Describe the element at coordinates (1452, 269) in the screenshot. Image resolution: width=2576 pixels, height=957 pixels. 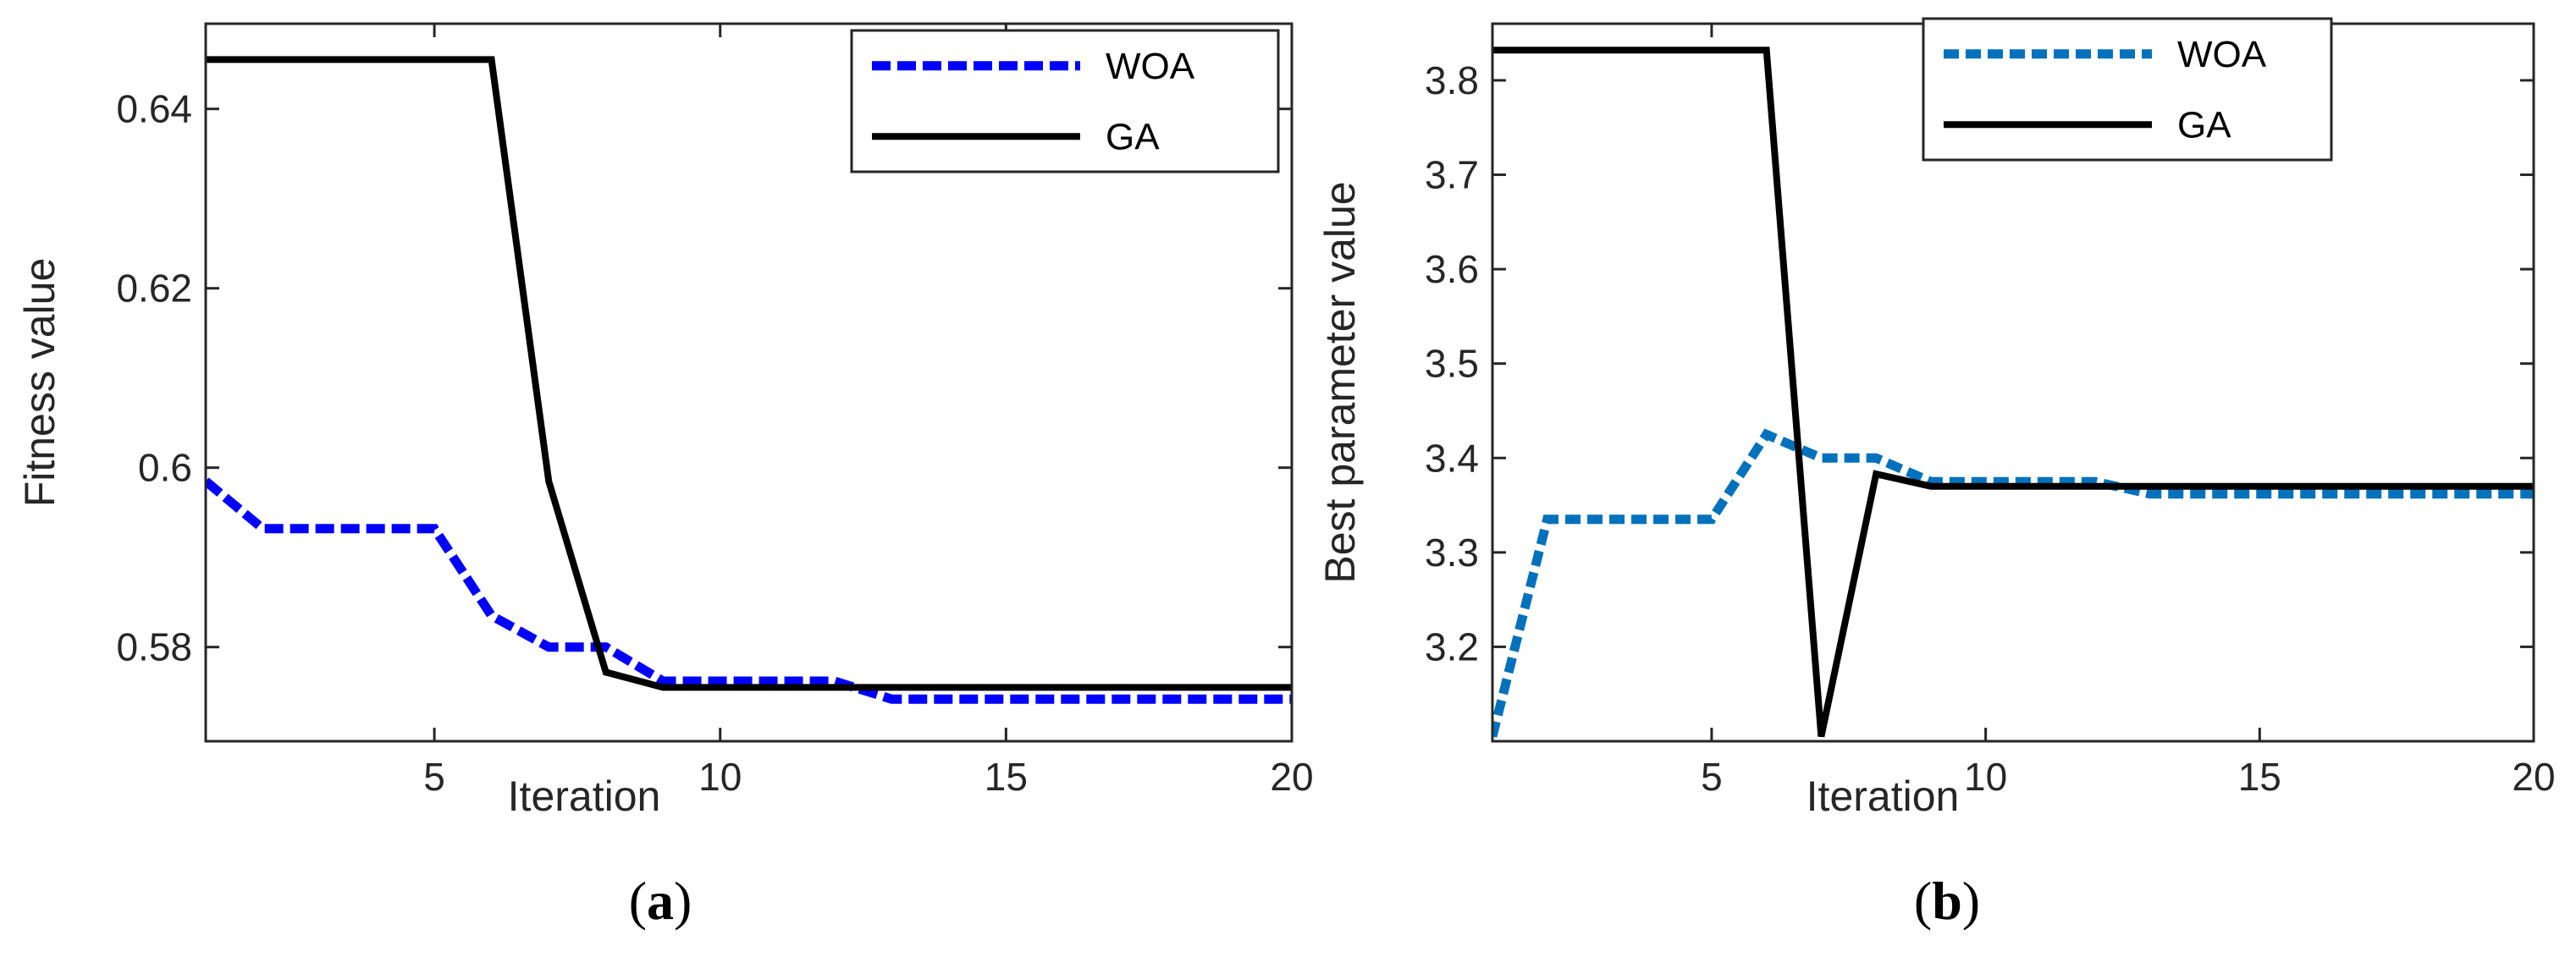
I see `chart-b-ytick-label: 3.6` at that location.